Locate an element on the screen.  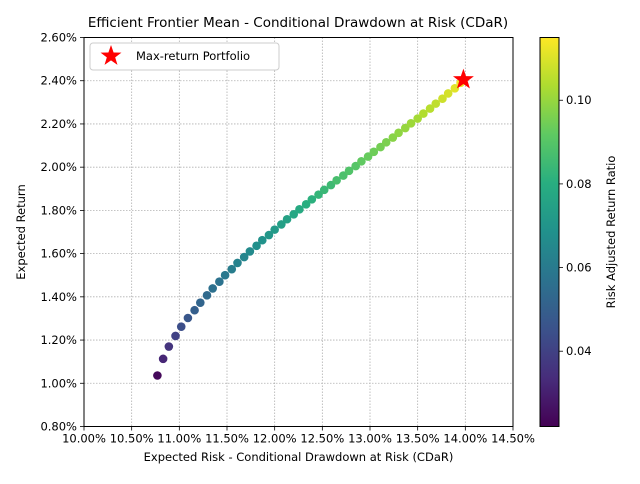
legend: Max-return Portfolio is located at coordinates (184, 56).